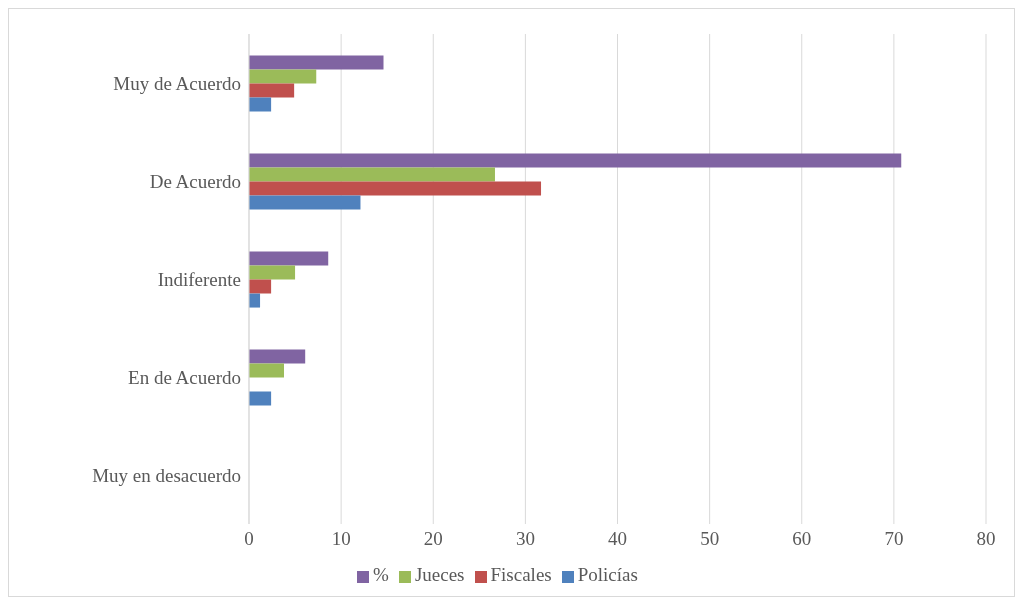  I want to click on y-tick-label: Indiferente, so click(199, 279).